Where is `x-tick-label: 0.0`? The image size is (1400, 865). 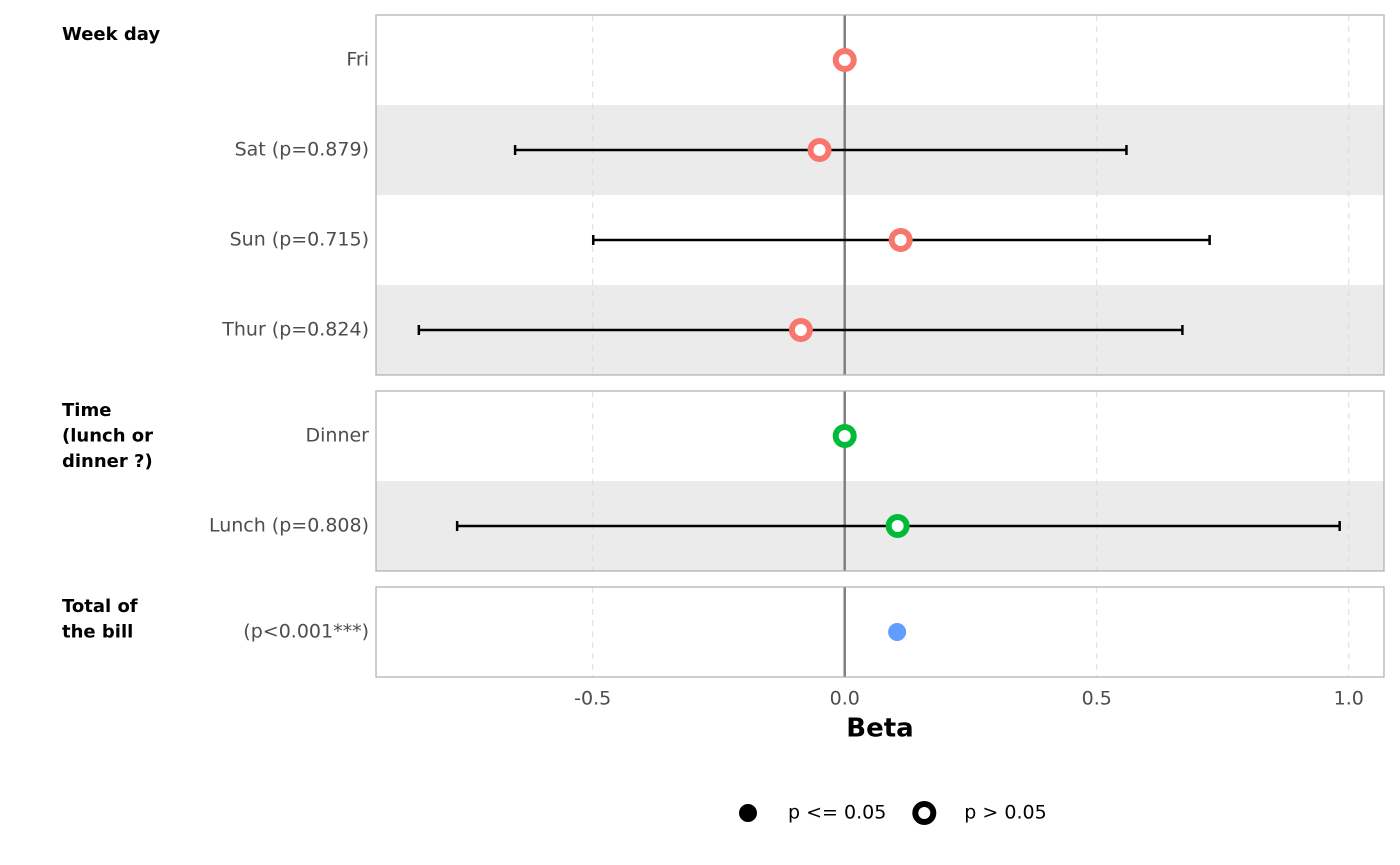
x-tick-label: 0.0 is located at coordinates (845, 699).